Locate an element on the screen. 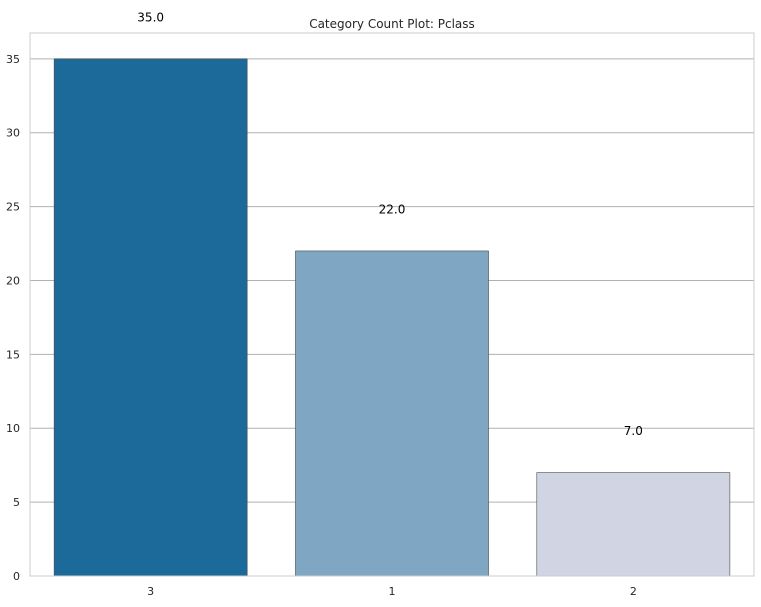 Image resolution: width=761 pixels, height=607 pixels. x-axis-ticks: 3 1 2 is located at coordinates (392, 591).